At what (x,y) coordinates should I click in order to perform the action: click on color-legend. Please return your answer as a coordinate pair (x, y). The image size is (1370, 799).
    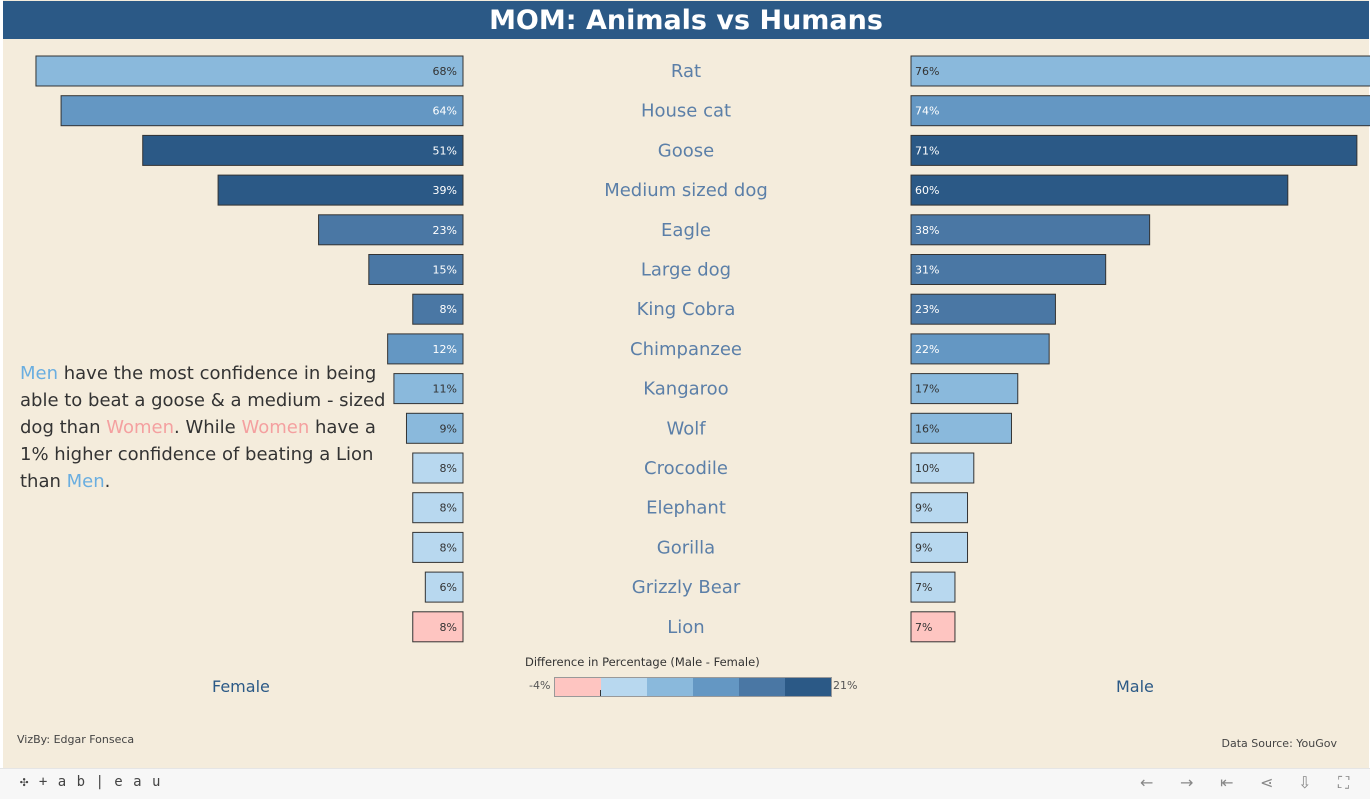
    Looking at the image, I should click on (693, 687).